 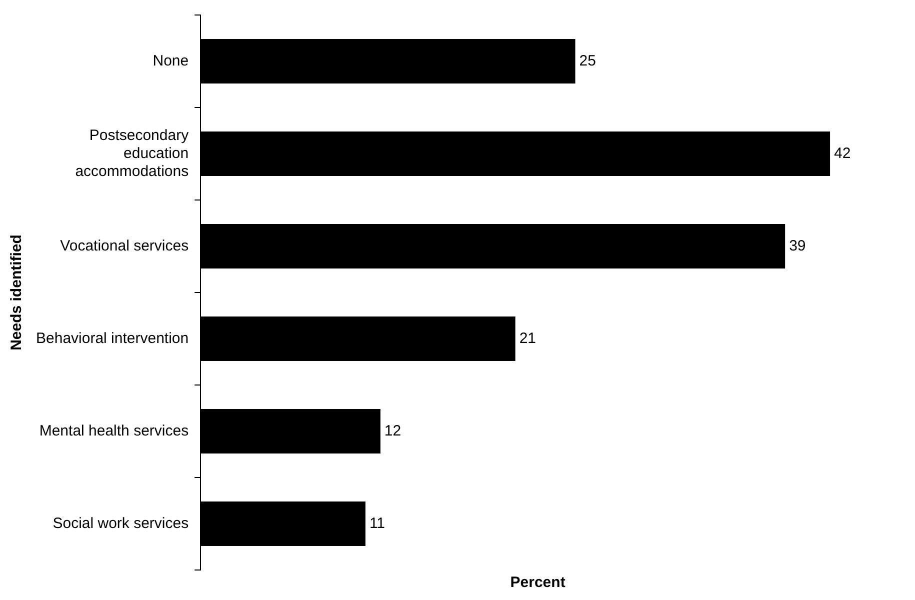 What do you see at coordinates (527, 338) in the screenshot?
I see `data-label: 21` at bounding box center [527, 338].